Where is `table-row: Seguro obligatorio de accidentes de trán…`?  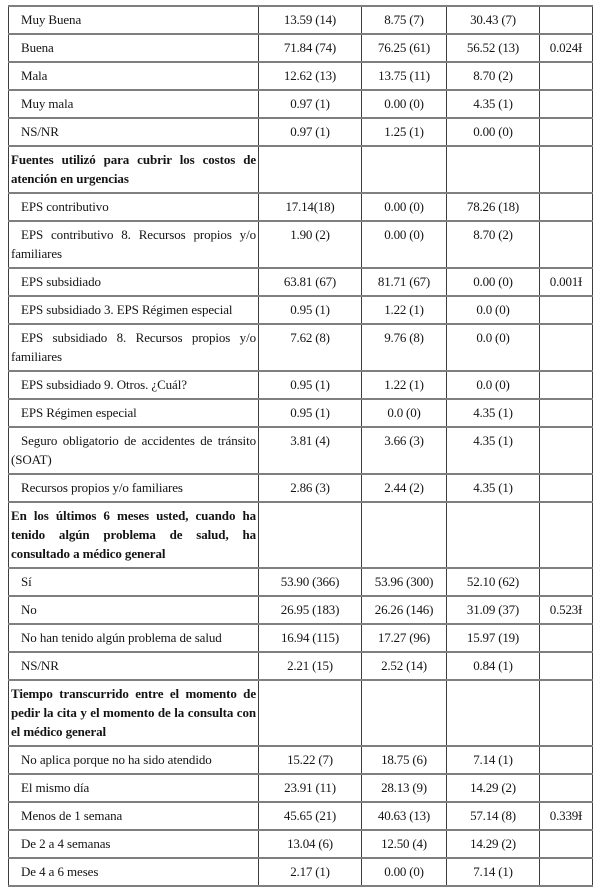
table-row: Seguro obligatorio de accidentes de trán… is located at coordinates (300, 450).